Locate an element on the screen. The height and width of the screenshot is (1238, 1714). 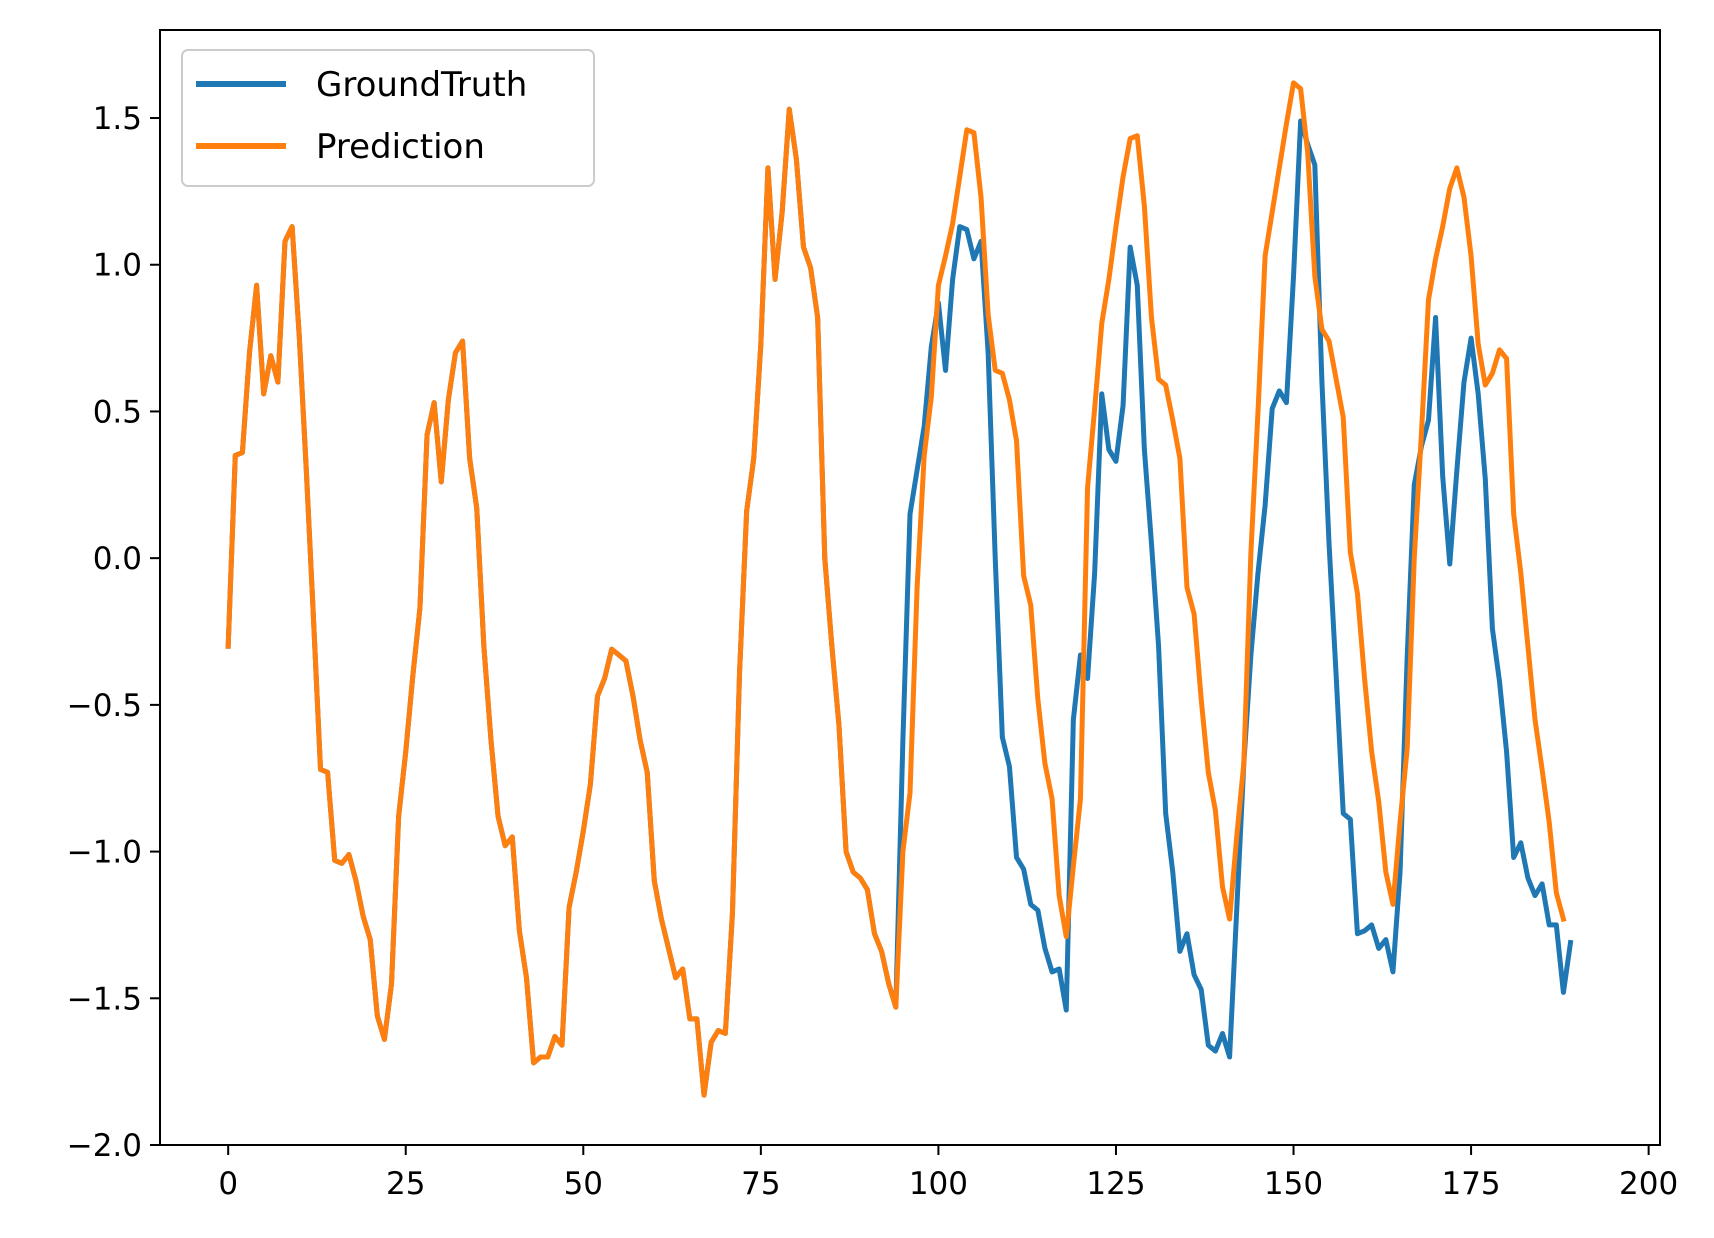
y-tick-label: 0.0 is located at coordinates (117, 559).